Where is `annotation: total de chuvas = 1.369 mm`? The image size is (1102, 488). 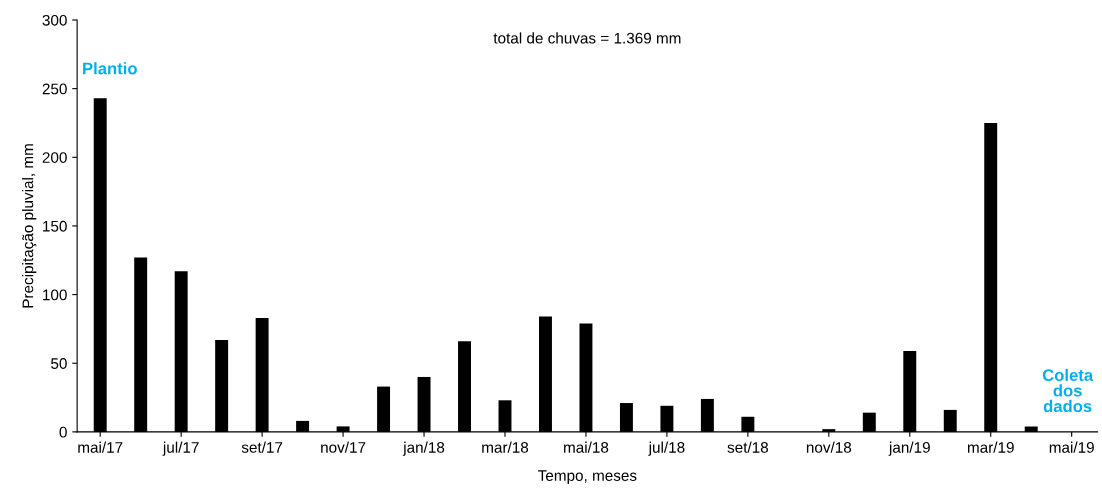 annotation: total de chuvas = 1.369 mm is located at coordinates (587, 38).